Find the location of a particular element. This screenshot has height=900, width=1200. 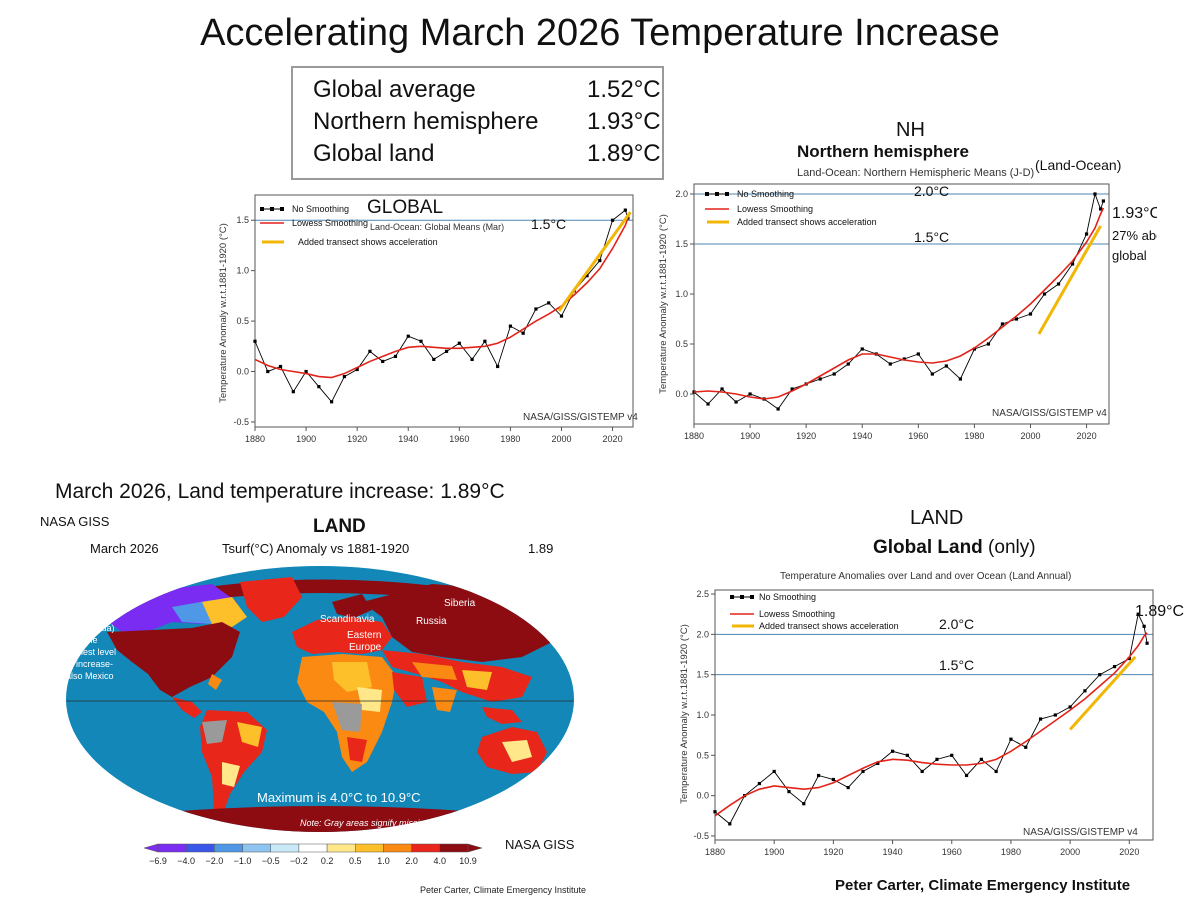

y-tick-label: -0.5 is located at coordinates (241, 422).